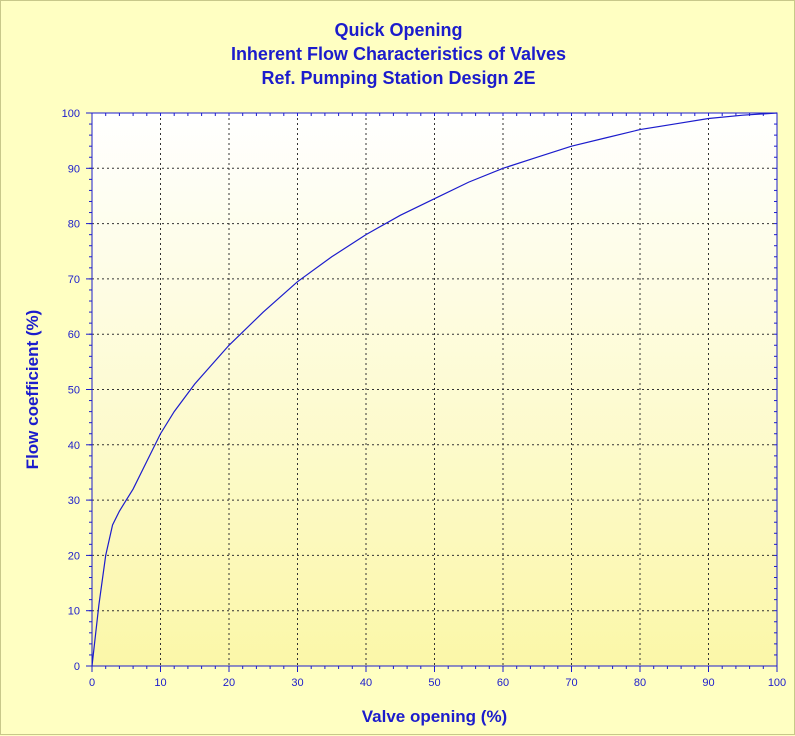 The height and width of the screenshot is (736, 795). I want to click on x-tick-label: 40, so click(366, 683).